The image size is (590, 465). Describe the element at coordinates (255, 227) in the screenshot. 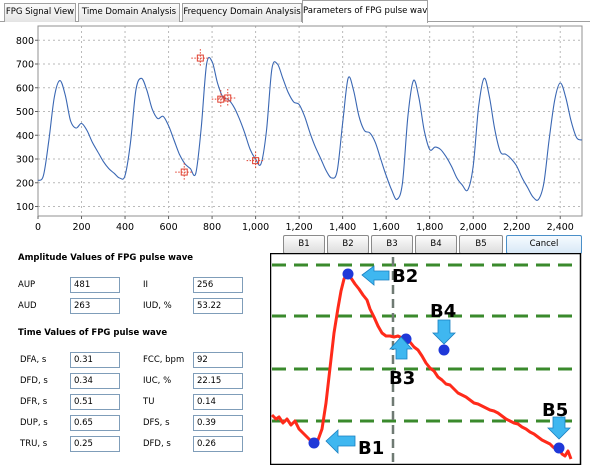

I see `x-tick-label: 1,000` at that location.